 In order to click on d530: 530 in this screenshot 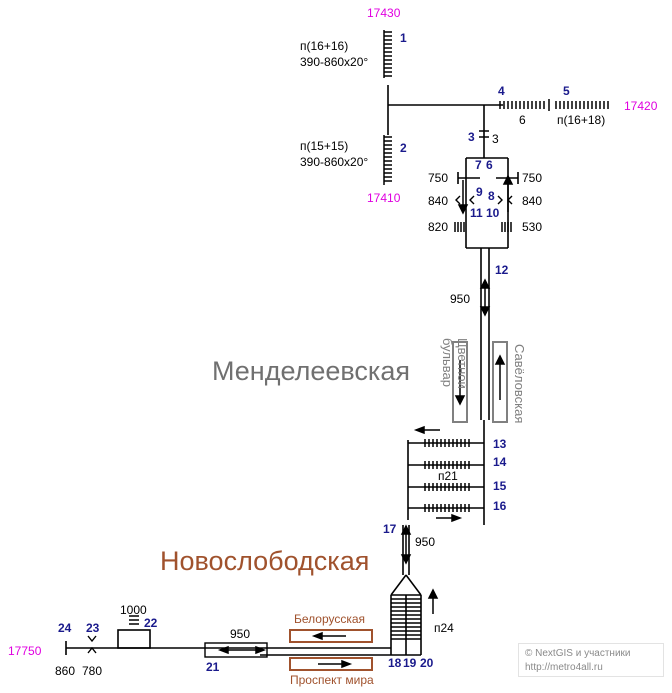, I will do `click(532, 227)`.